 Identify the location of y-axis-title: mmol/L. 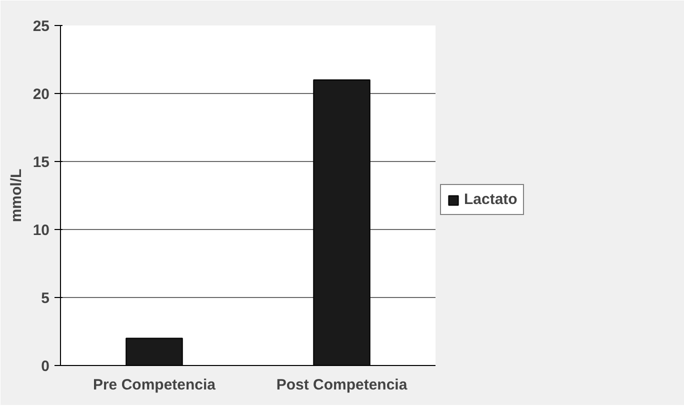
(16, 195).